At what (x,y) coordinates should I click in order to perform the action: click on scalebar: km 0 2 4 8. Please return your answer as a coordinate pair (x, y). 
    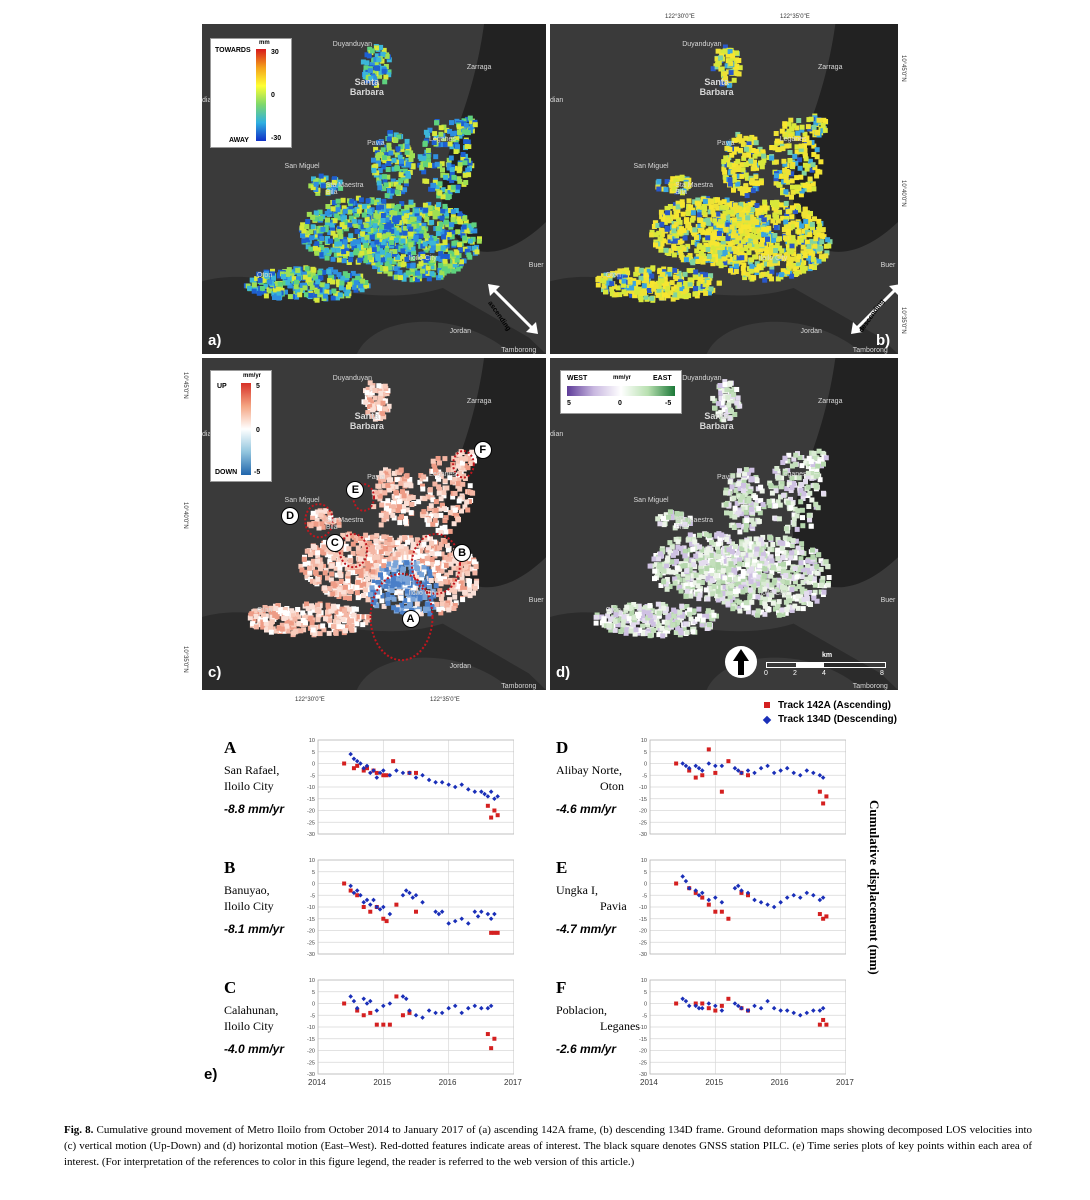
    Looking at the image, I should click on (825, 667).